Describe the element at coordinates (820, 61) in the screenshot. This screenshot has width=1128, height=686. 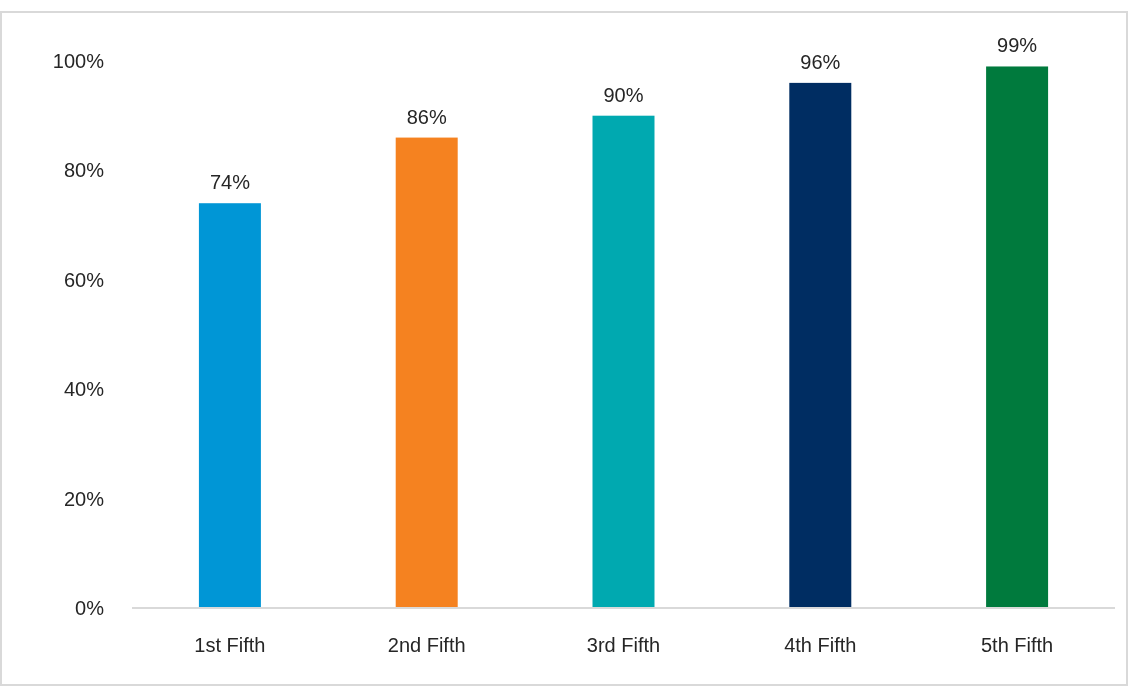
I see `data-label: 96%` at that location.